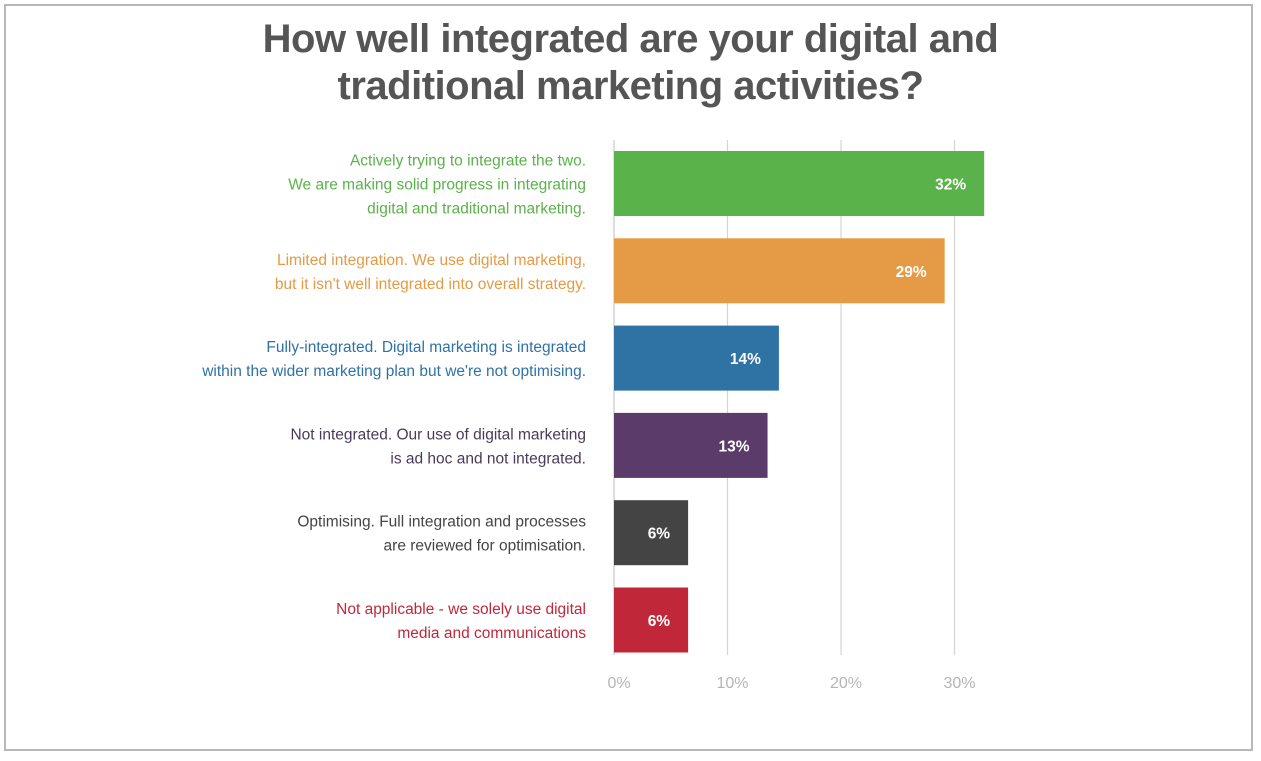 This screenshot has height=761, width=1261. Describe the element at coordinates (476, 209) in the screenshot. I see `category-label: digital and traditional marketing.` at that location.